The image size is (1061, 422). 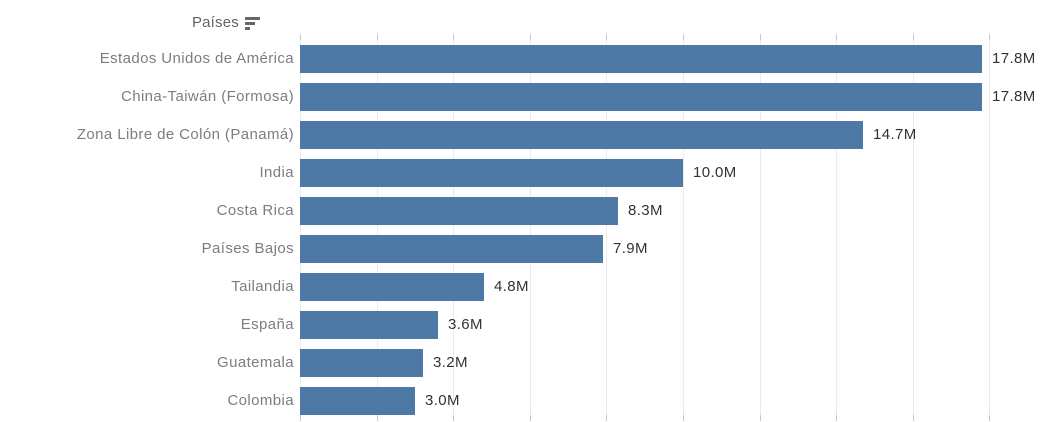 I want to click on sort-bar-medium, so click(x=250, y=23).